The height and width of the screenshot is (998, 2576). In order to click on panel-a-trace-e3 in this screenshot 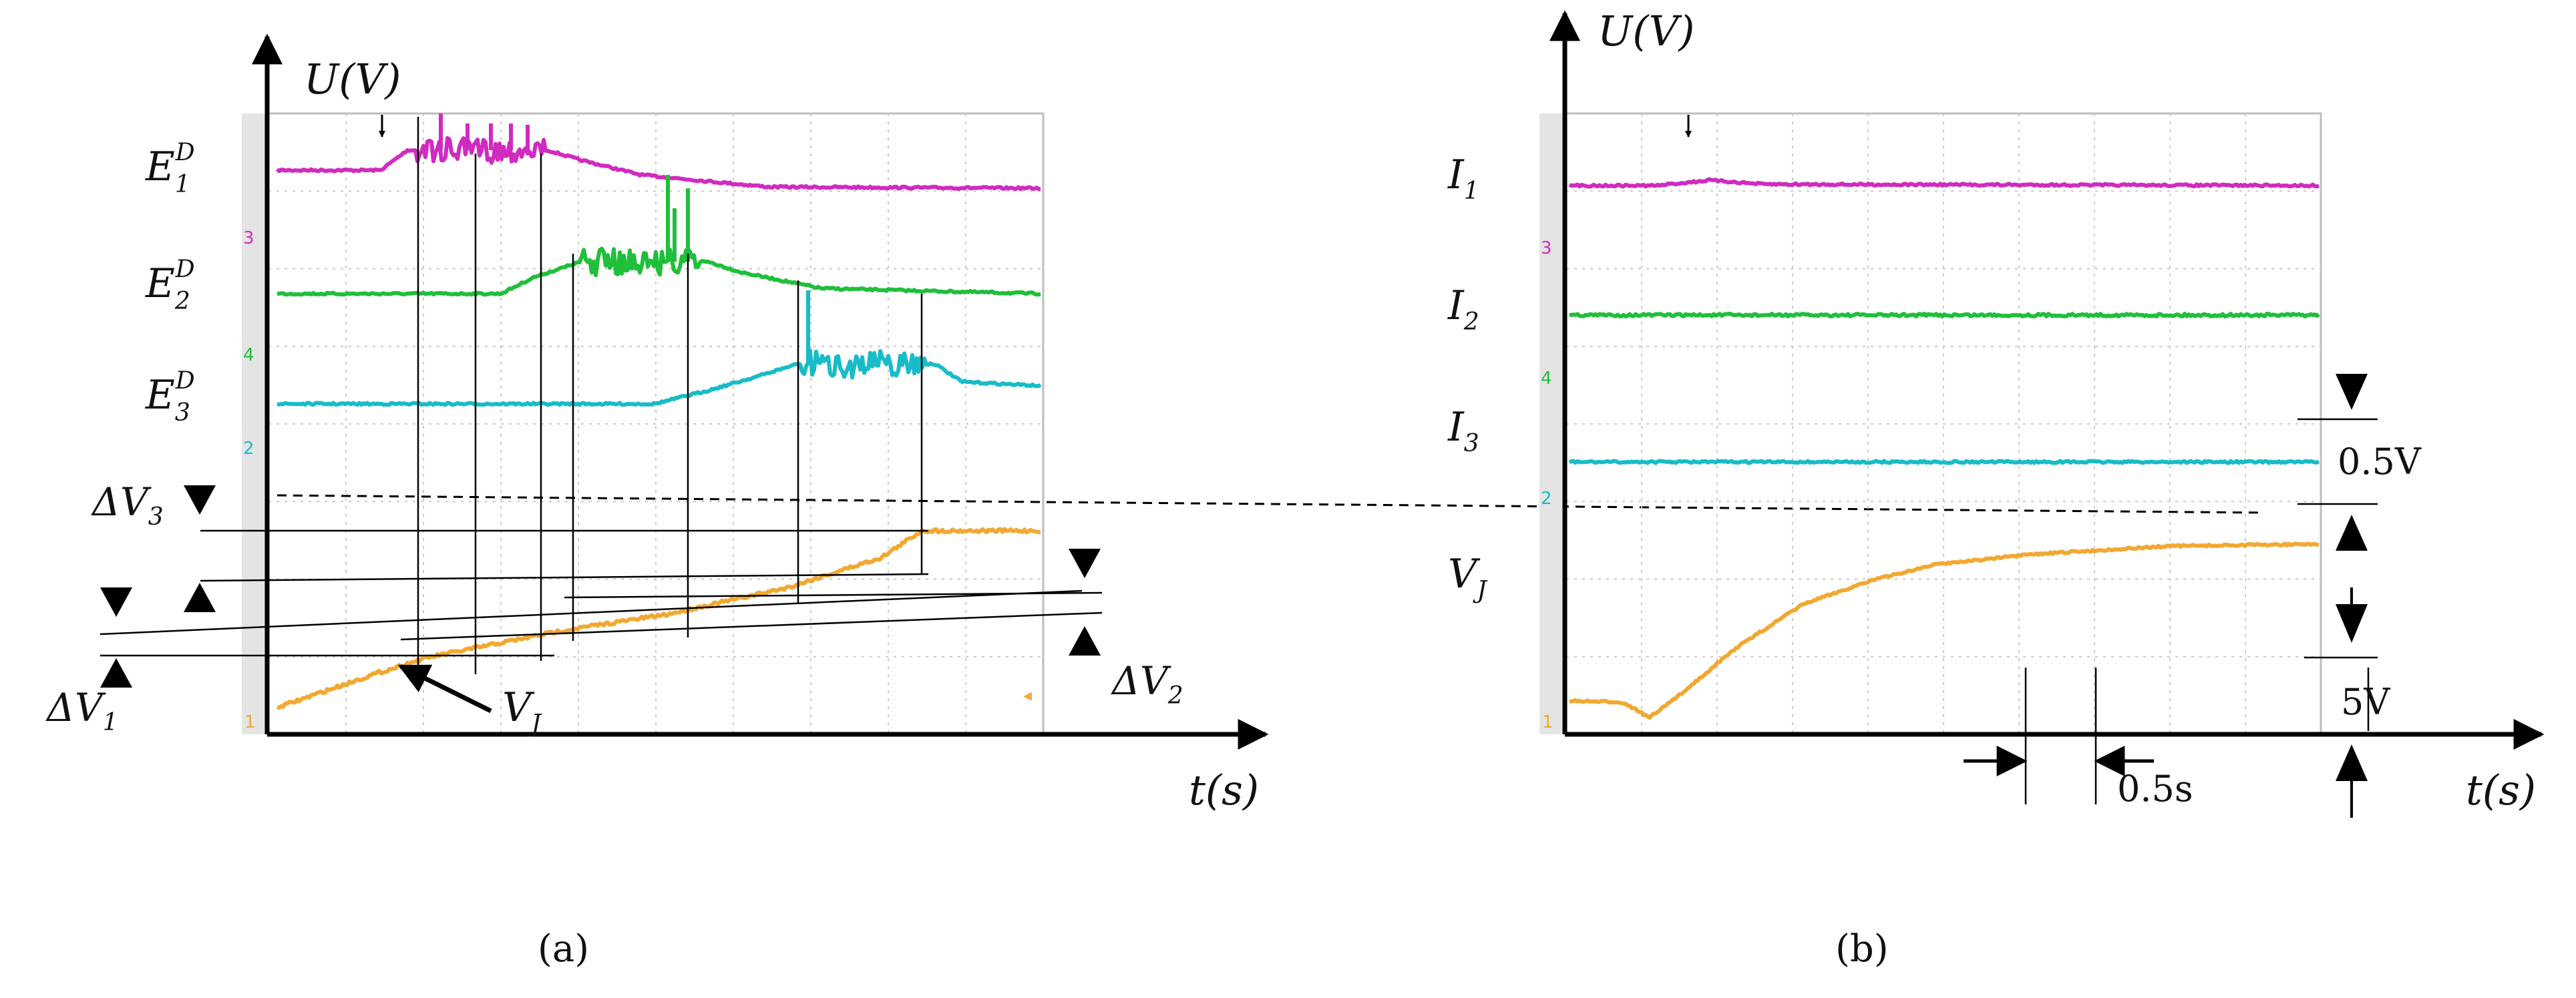, I will do `click(659, 348)`.